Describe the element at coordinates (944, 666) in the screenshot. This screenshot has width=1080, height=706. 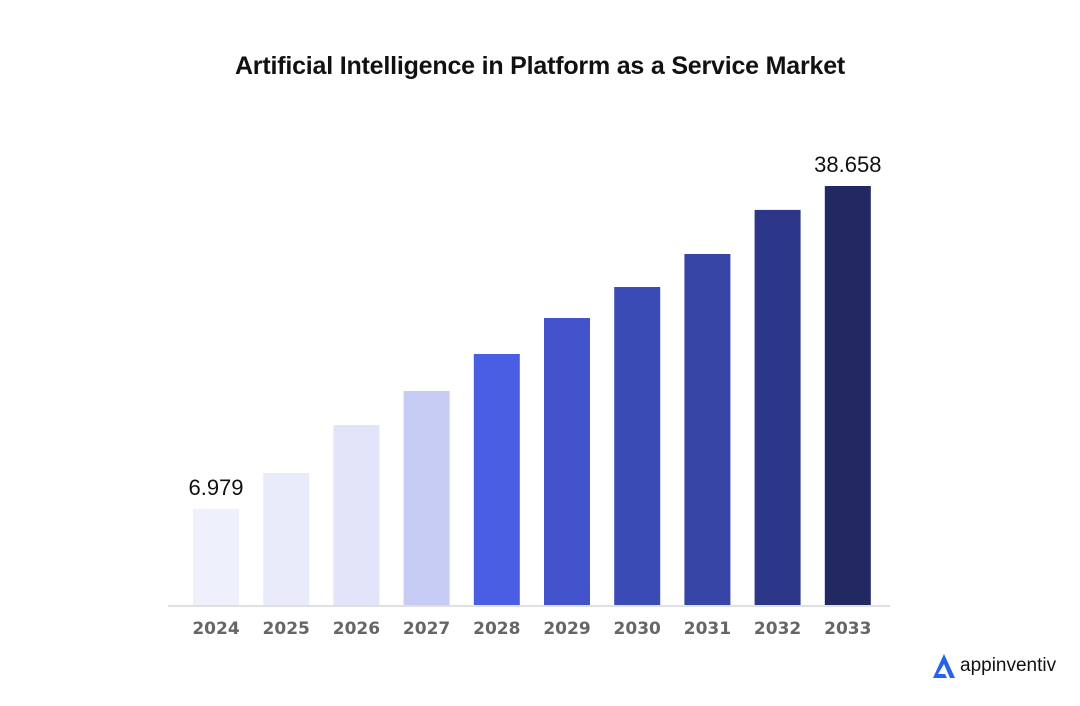
I see `appinventiv-logo-icon` at that location.